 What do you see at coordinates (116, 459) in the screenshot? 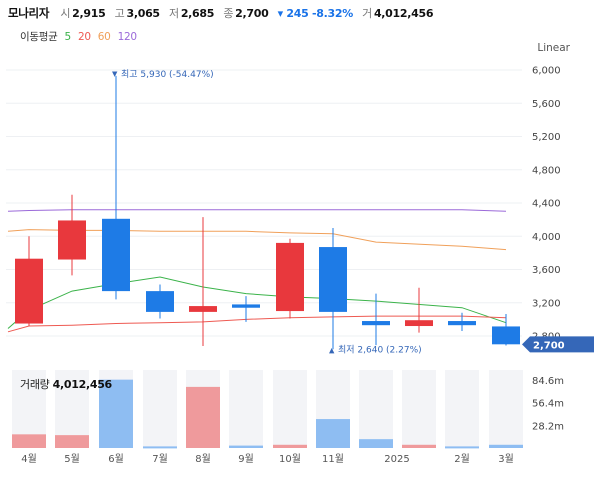
I see `x-axis-label: 6월` at bounding box center [116, 459].